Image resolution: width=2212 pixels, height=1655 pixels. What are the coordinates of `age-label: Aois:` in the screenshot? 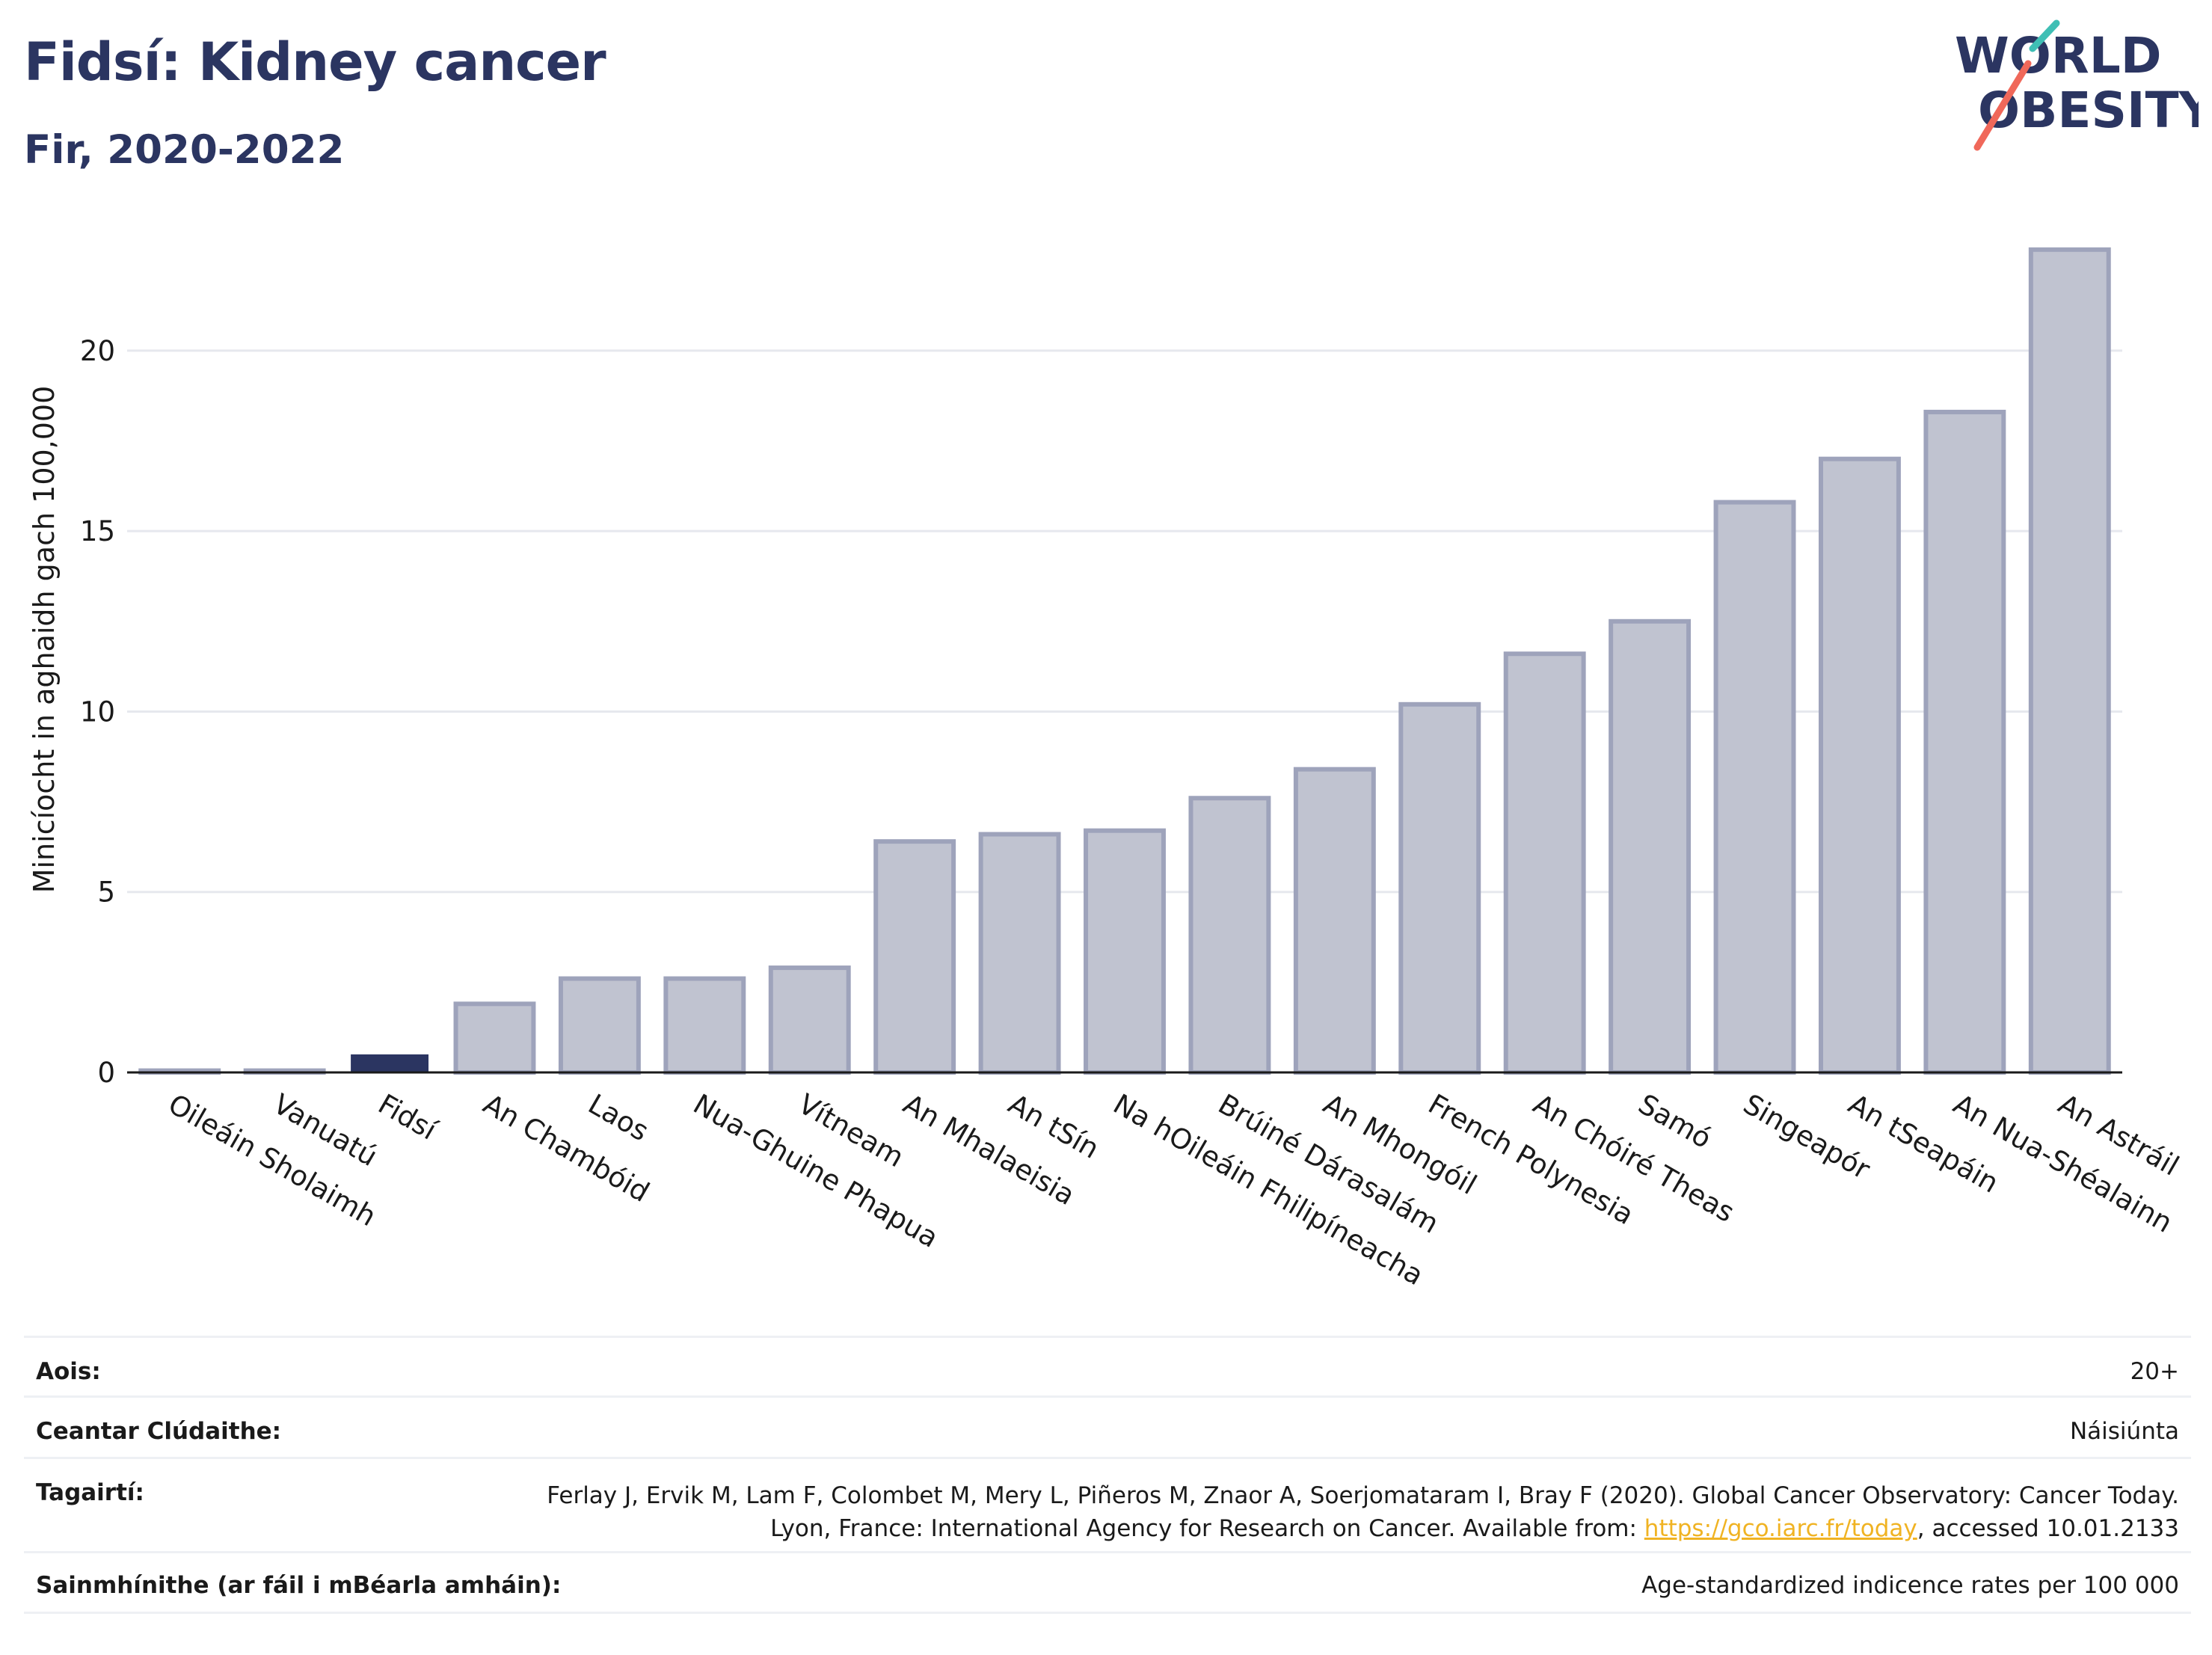 It's located at (68, 1371).